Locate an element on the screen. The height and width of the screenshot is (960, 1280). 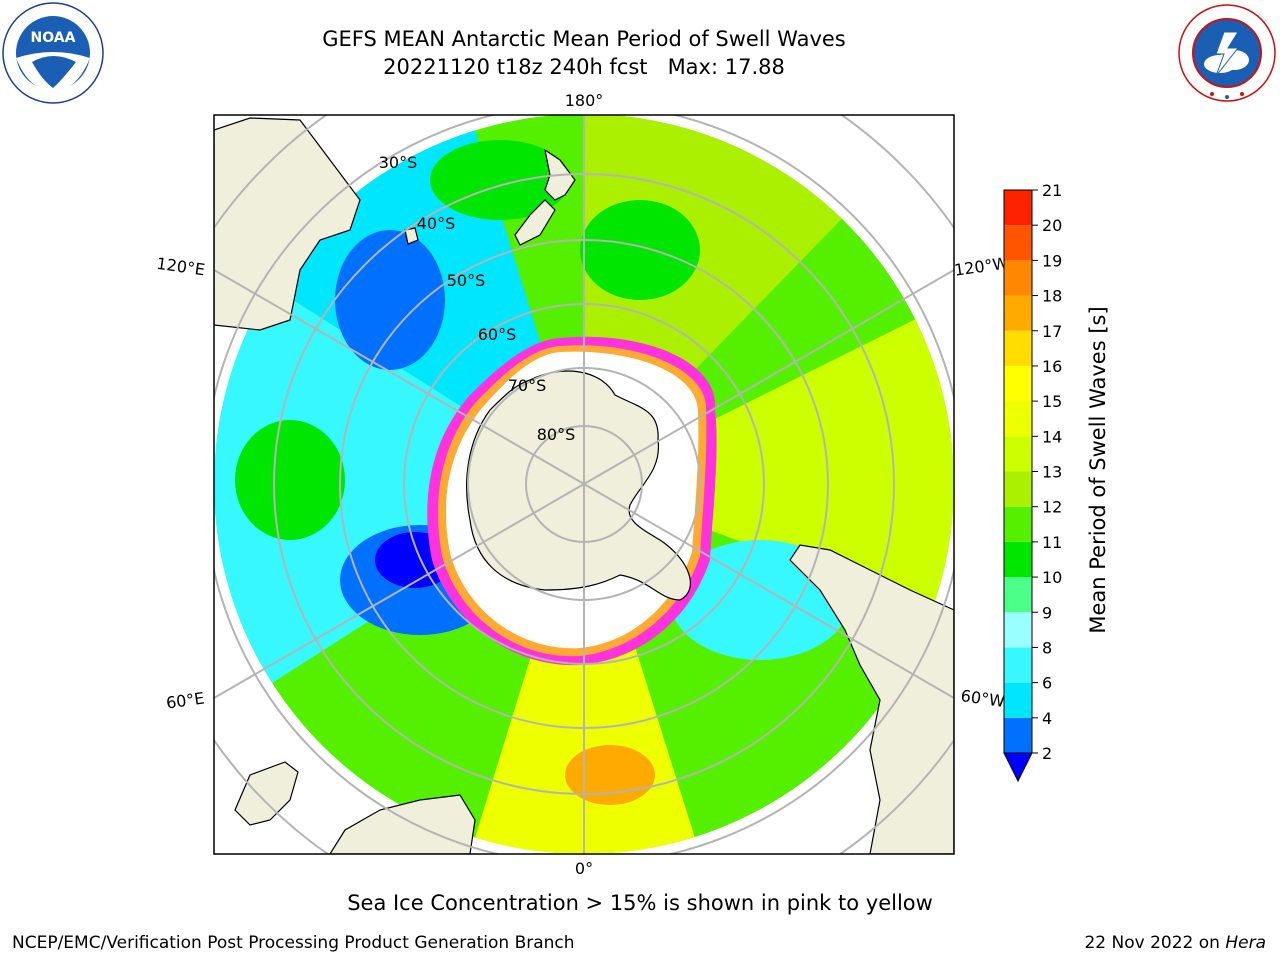
colorbar-tick-label: 8 is located at coordinates (1047, 647).